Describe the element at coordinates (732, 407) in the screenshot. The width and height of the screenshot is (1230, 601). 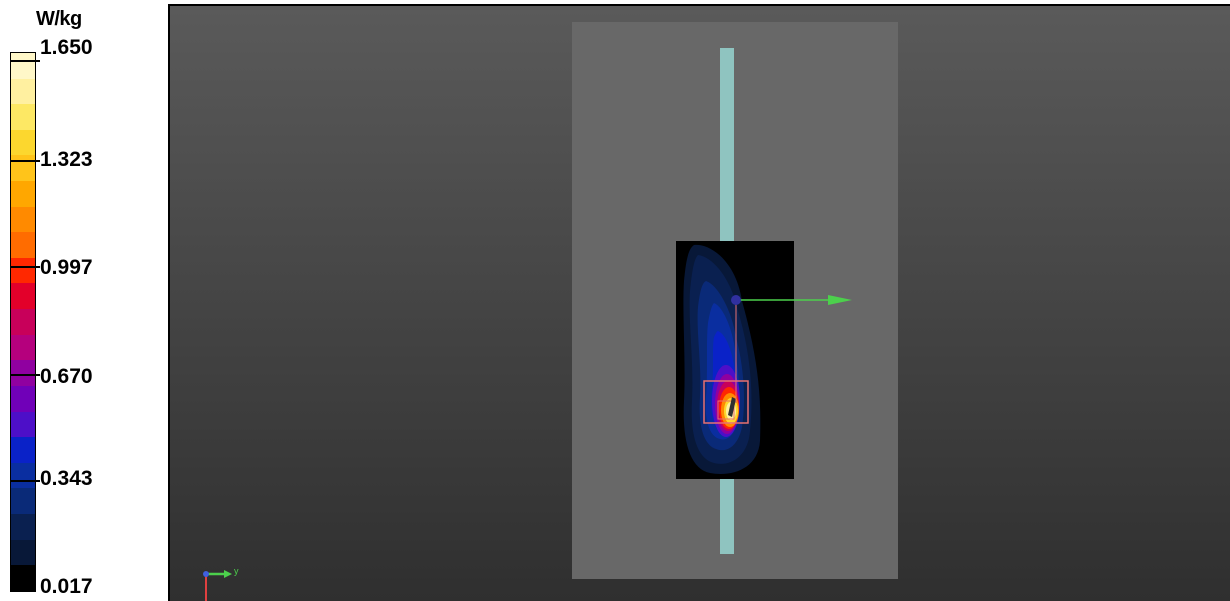
I see `probe-marker` at that location.